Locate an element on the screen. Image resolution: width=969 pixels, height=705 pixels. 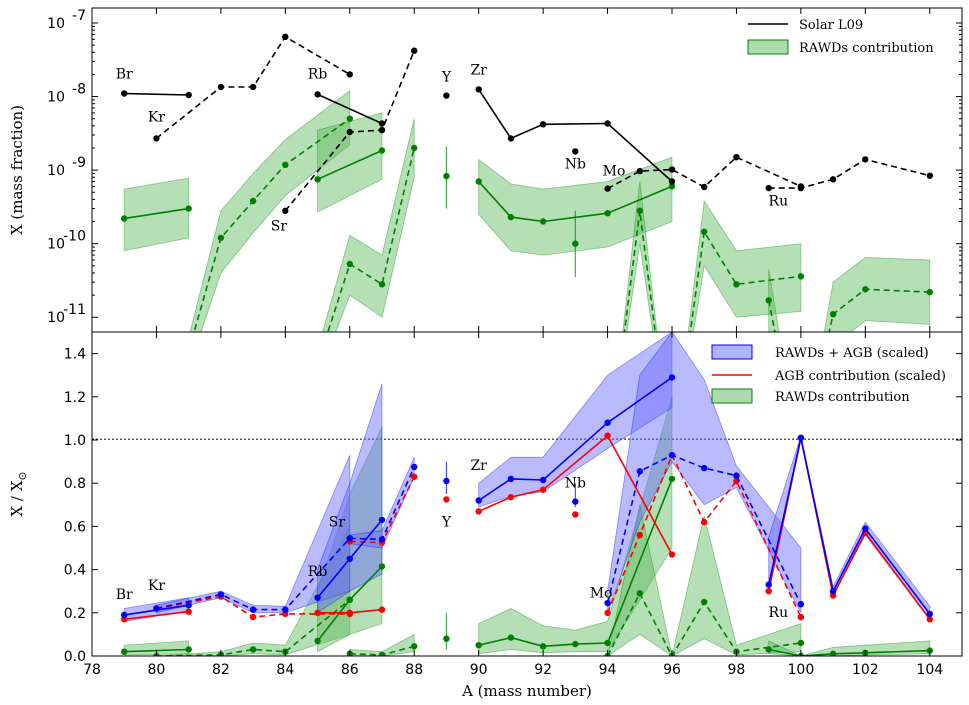
top-y-tick-exponent: -9 is located at coordinates (79, 163).